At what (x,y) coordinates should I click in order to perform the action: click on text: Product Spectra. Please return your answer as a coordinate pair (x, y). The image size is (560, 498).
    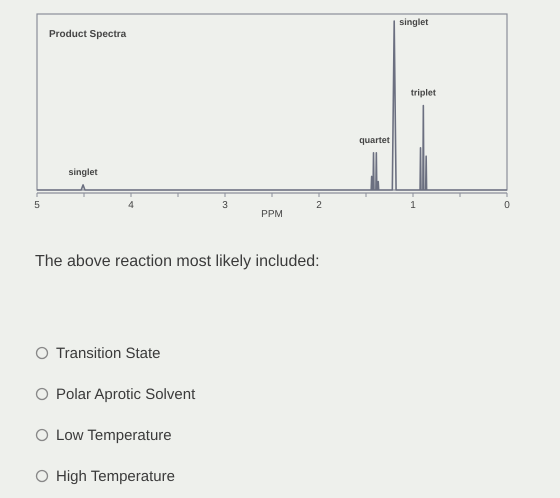
    Looking at the image, I should click on (88, 34).